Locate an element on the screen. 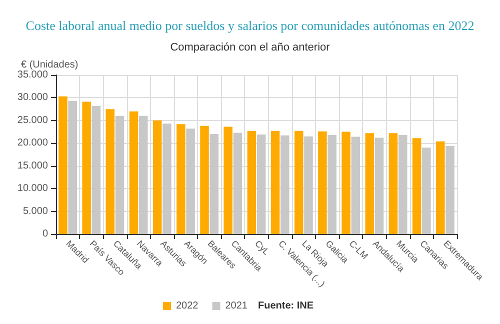  y-tick-label: 0 is located at coordinates (45, 234).